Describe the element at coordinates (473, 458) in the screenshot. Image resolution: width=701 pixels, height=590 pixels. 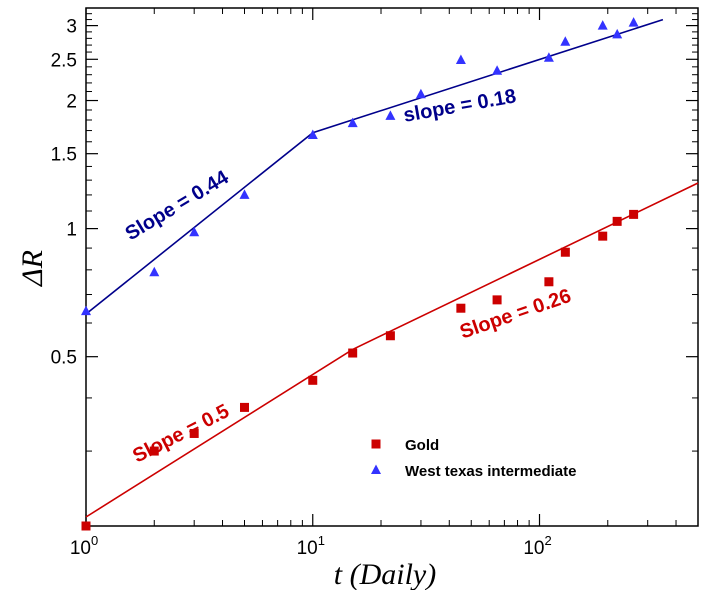
I see `legend: Gold West texas intermediate` at that location.